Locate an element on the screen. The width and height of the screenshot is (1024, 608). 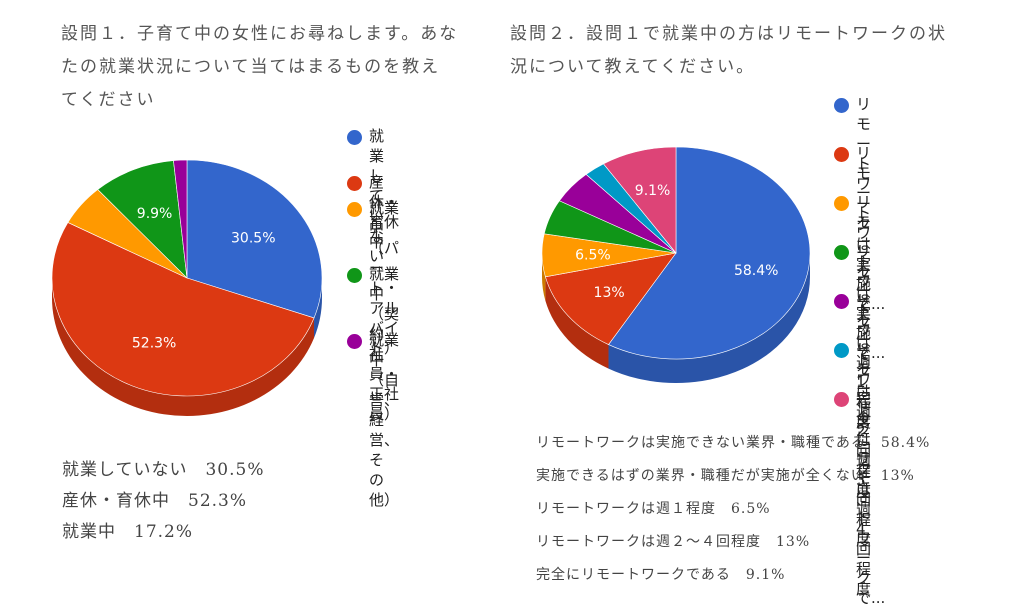
summary-line: 完全にリモートワークである 9.1% is located at coordinates (661, 575).